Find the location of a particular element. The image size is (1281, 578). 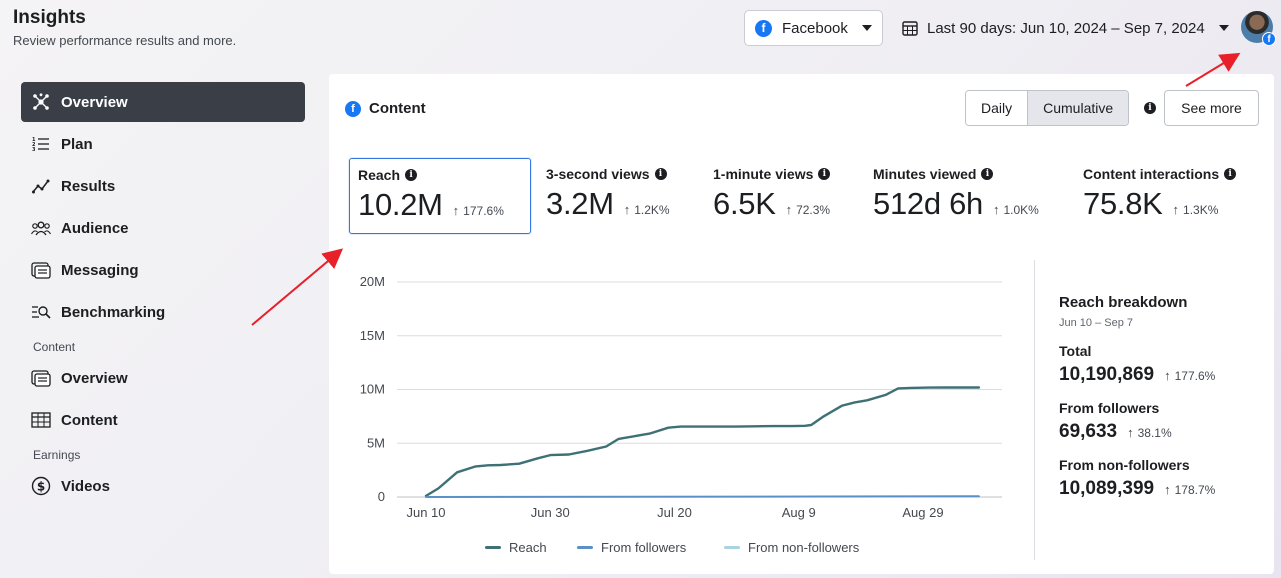

sidebar-item-benchmarking: Benchmarking is located at coordinates (163, 312).